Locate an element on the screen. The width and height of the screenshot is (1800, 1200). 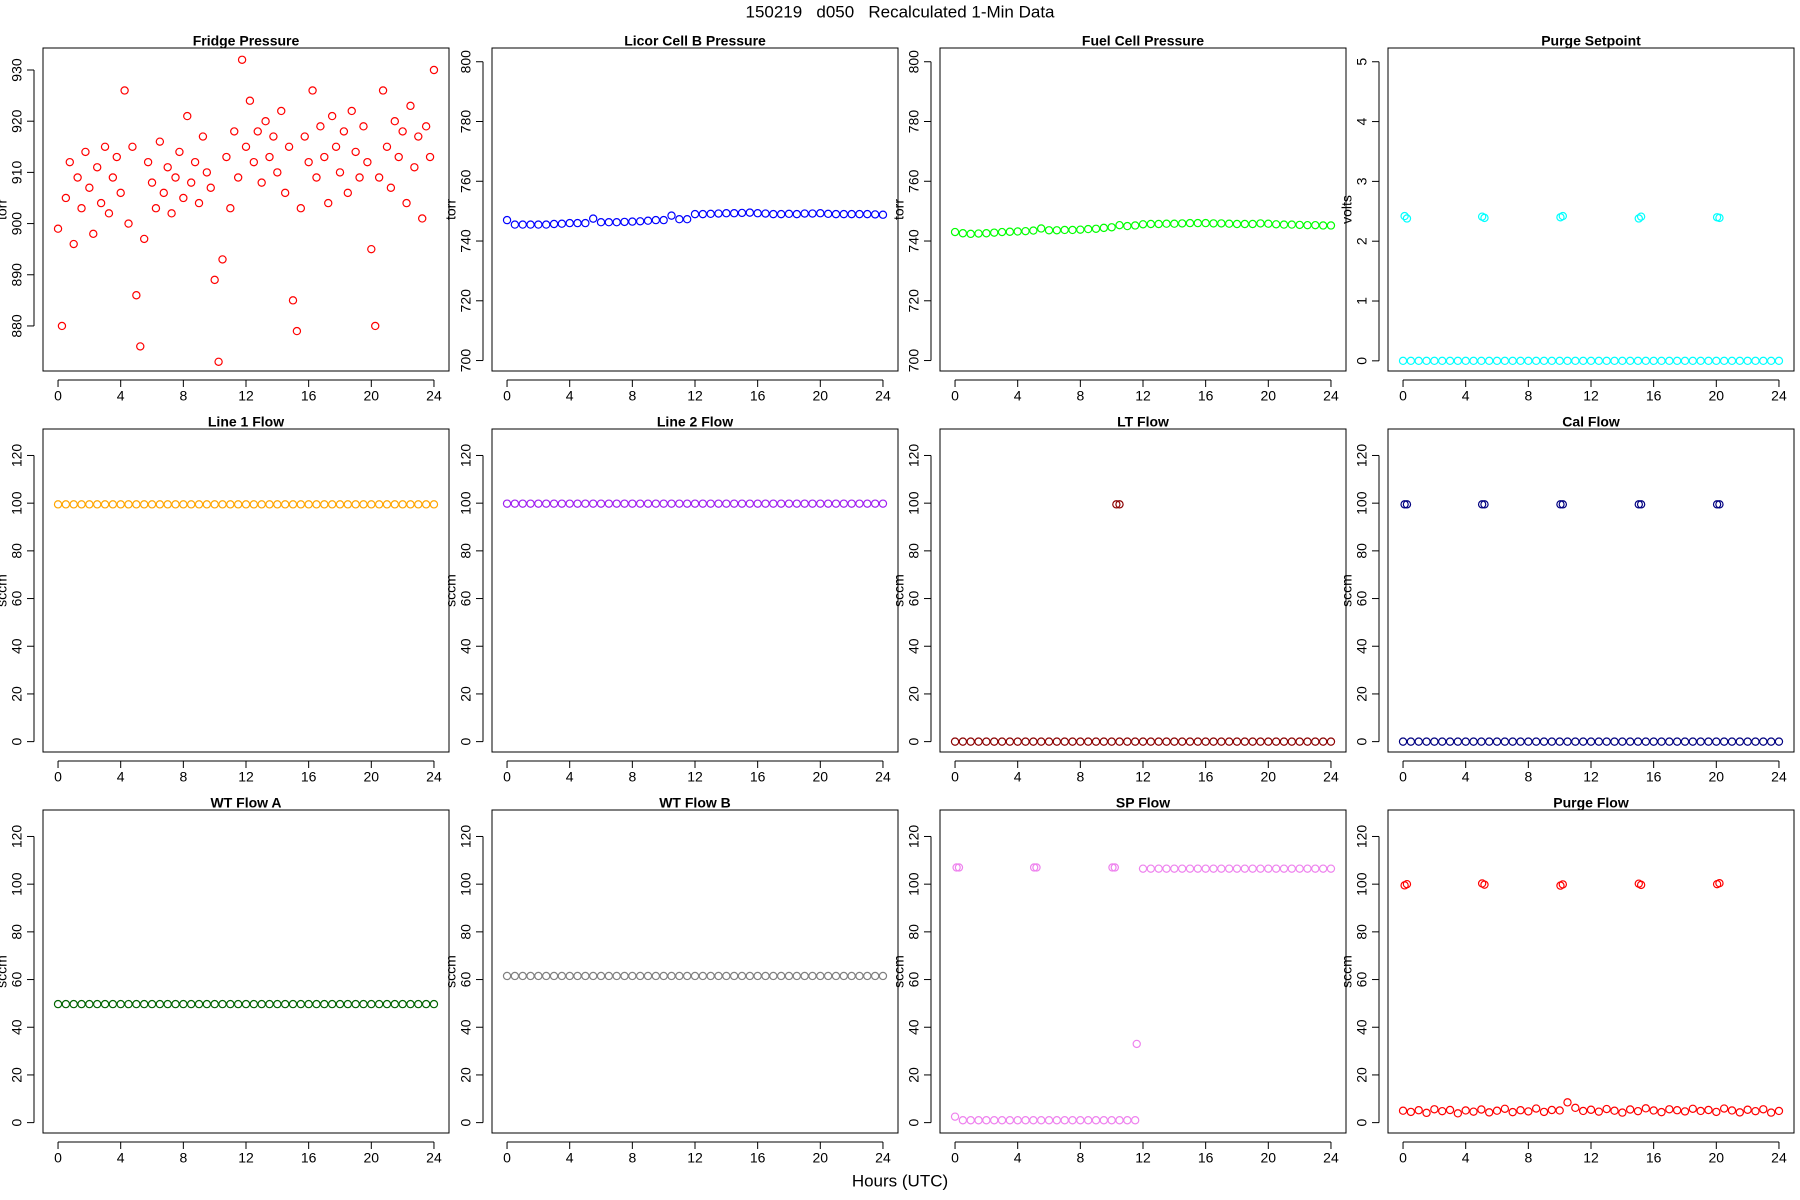
y-tick-label: 0 is located at coordinates (1362, 742).